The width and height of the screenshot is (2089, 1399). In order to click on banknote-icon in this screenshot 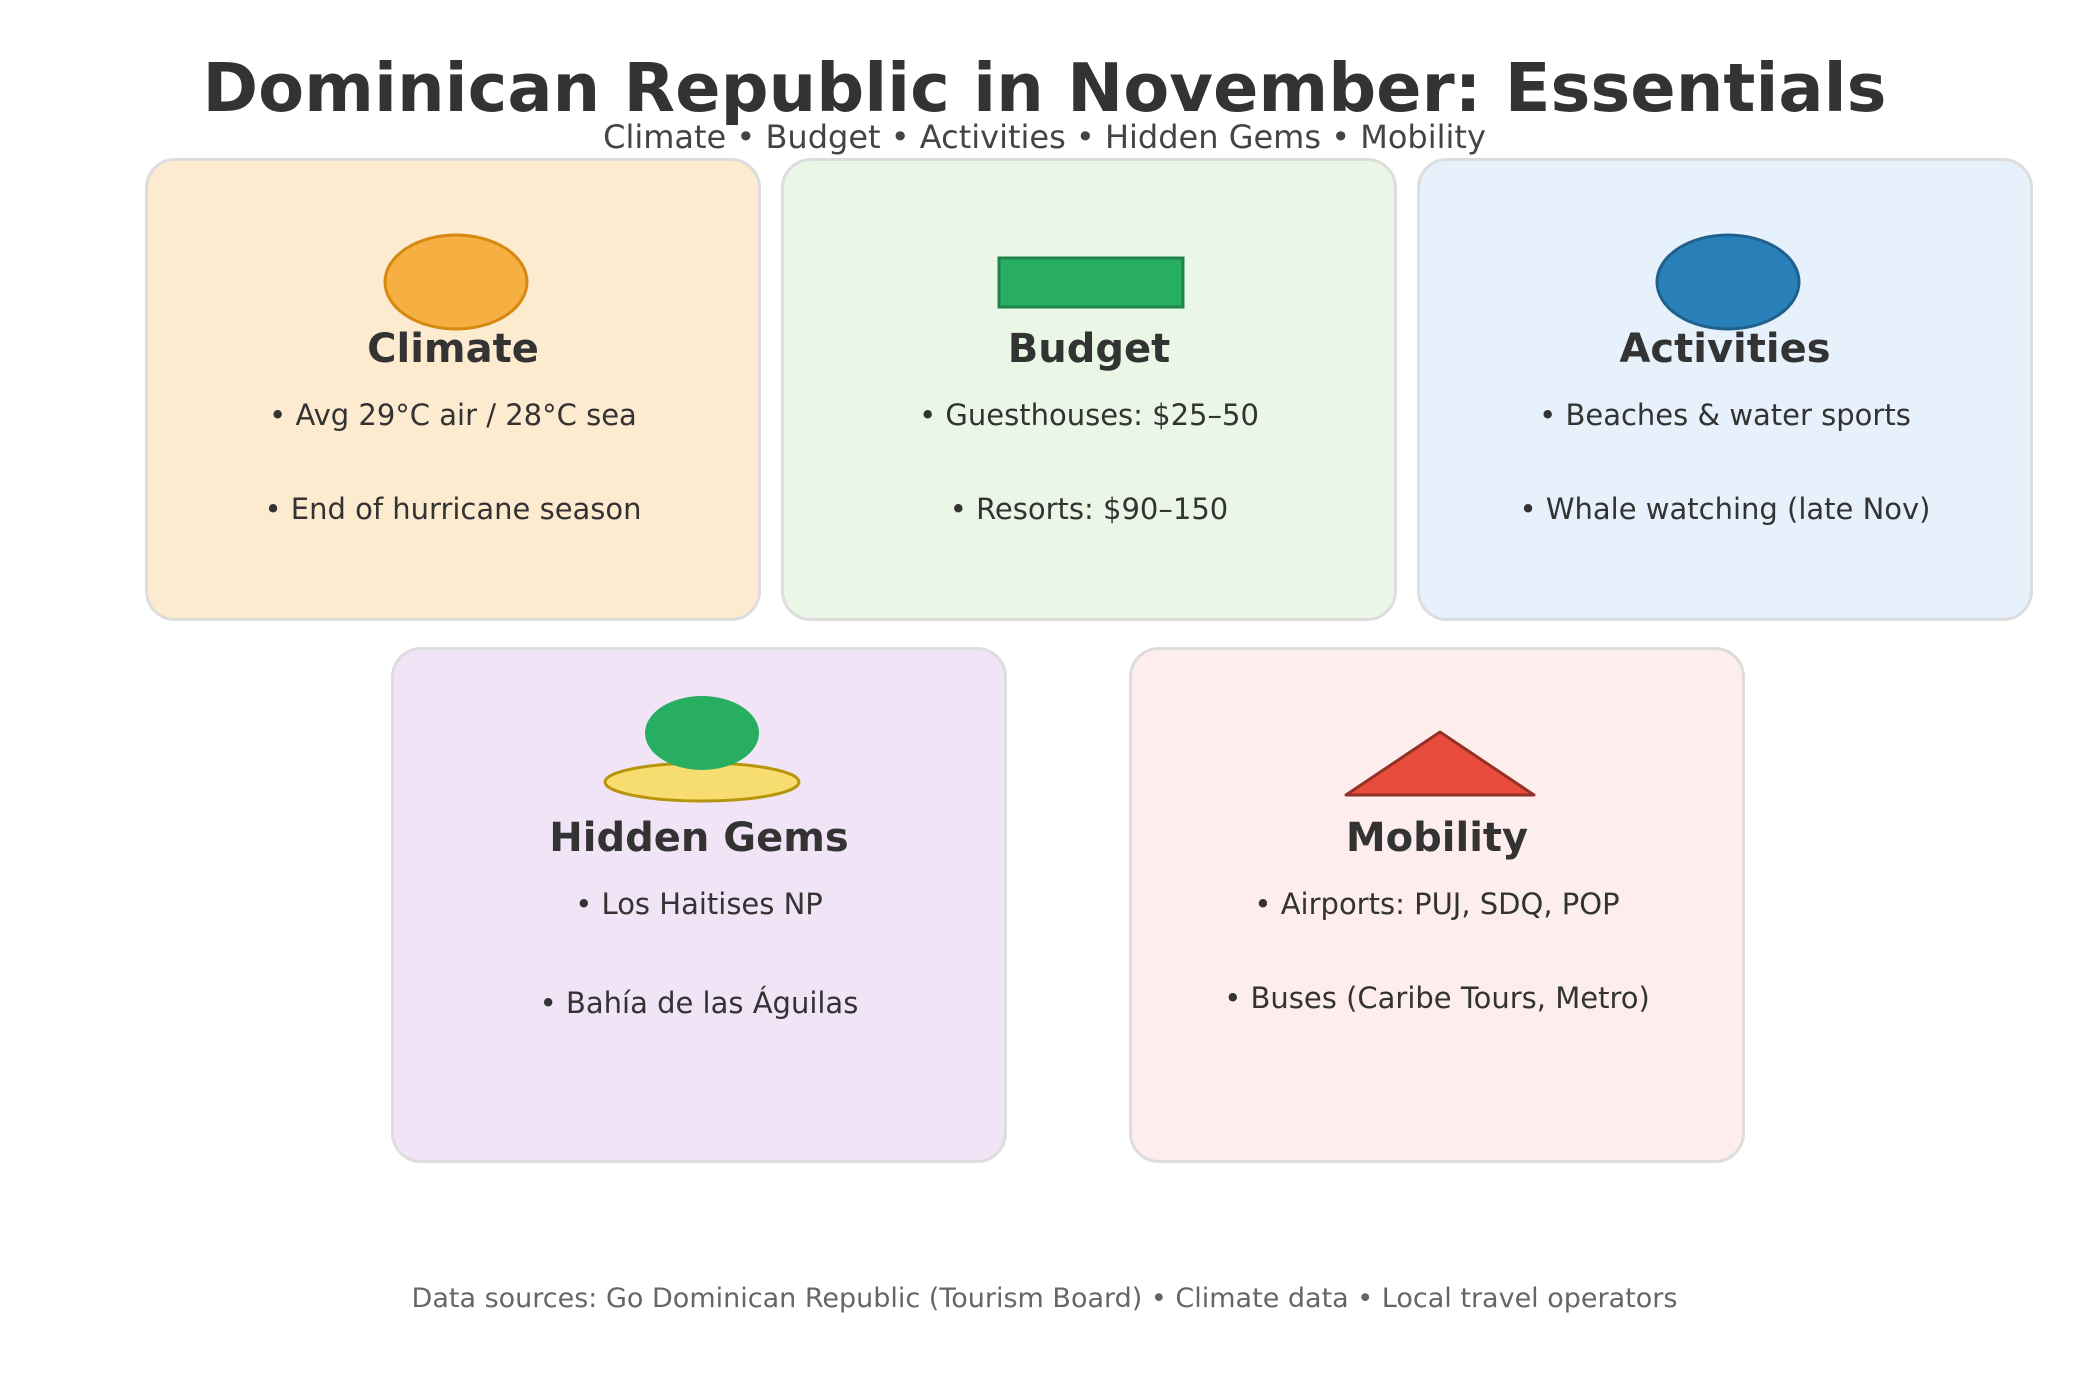, I will do `click(1091, 282)`.